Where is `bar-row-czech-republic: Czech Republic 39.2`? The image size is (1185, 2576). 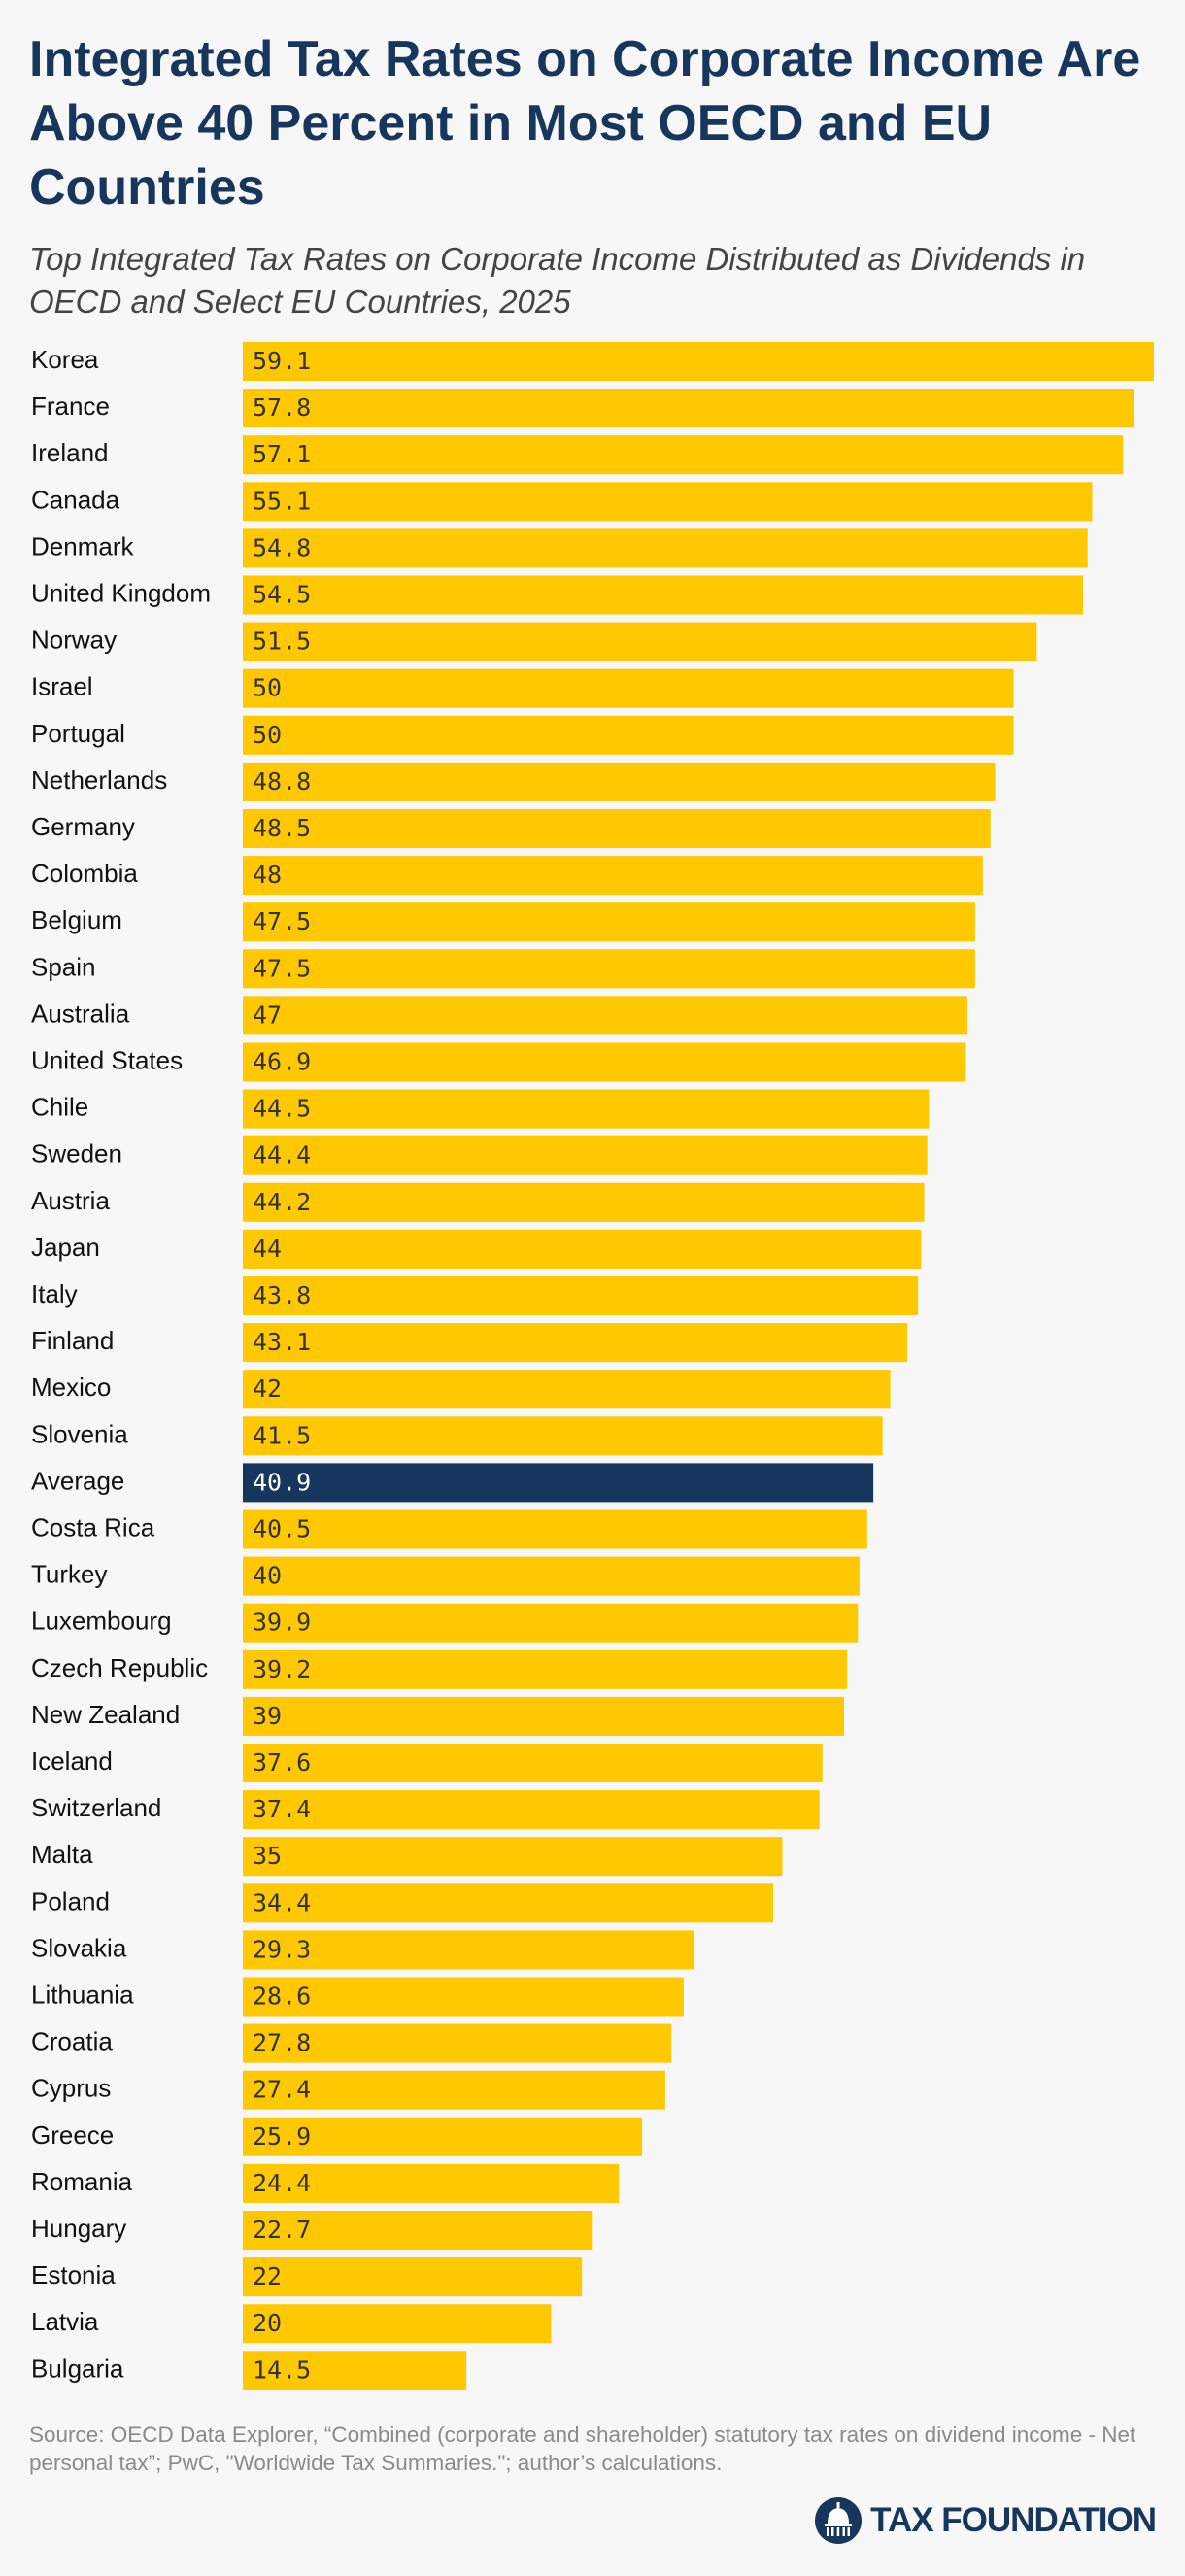 bar-row-czech-republic: Czech Republic 39.2 is located at coordinates (440, 1669).